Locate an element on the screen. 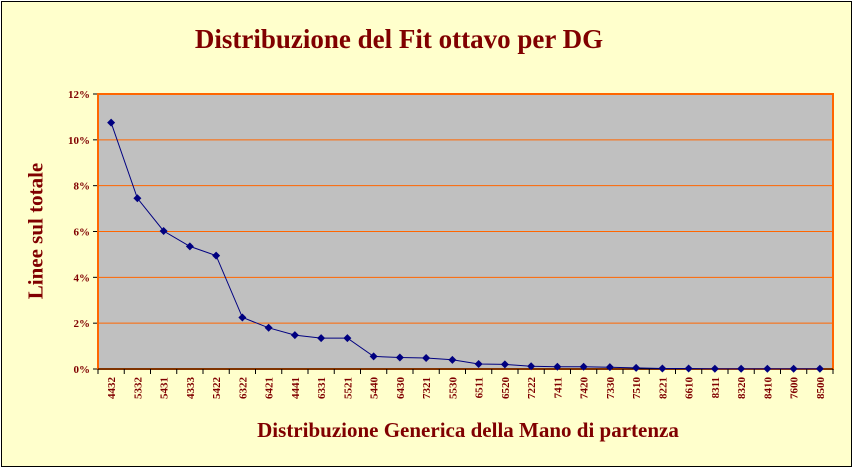 This screenshot has height=468, width=853. x-tick-label: 5530 is located at coordinates (453, 388).